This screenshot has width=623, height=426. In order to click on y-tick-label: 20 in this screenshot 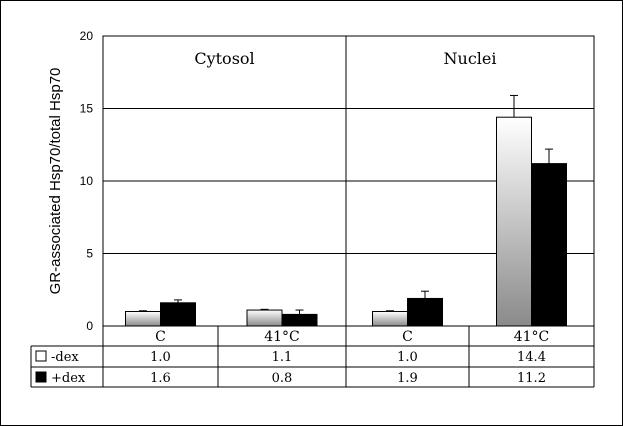, I will do `click(87, 36)`.